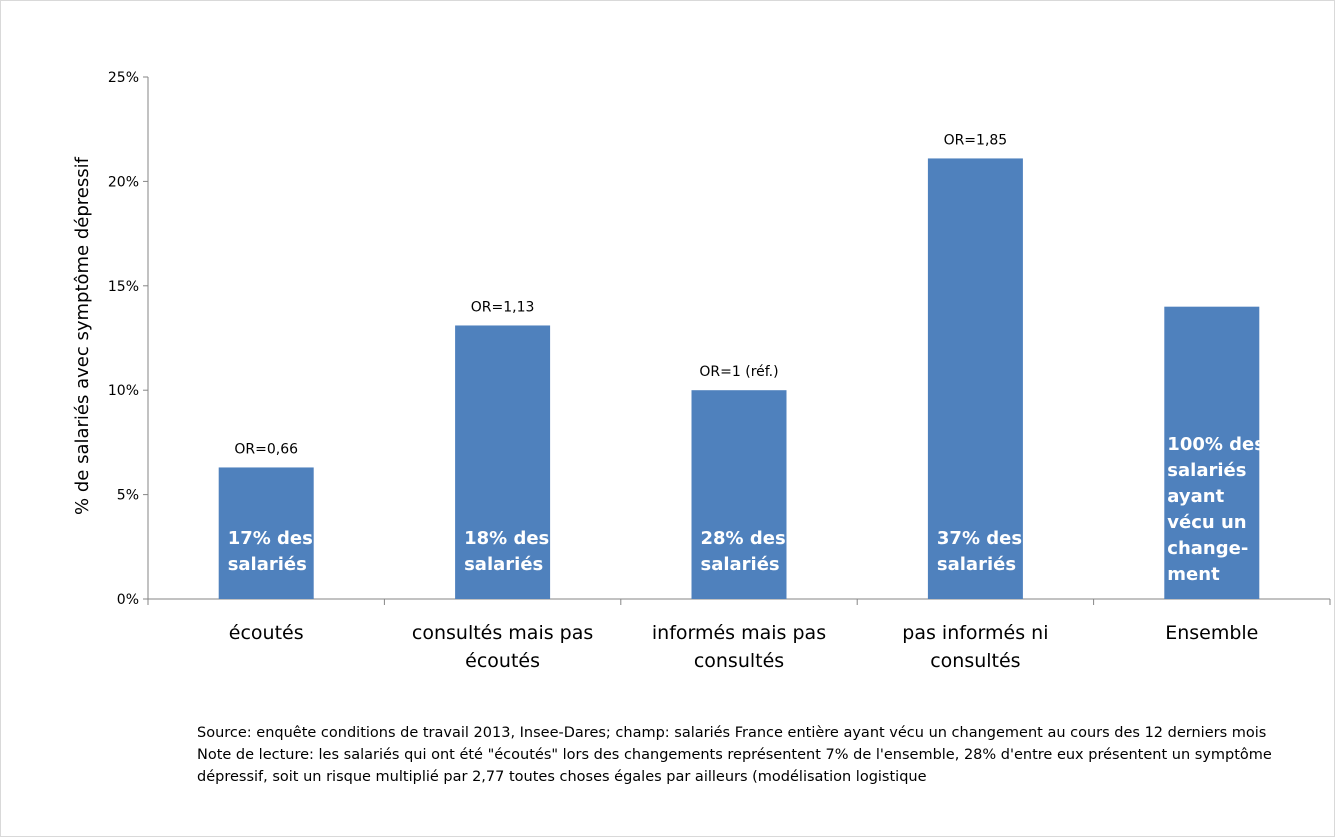  Describe the element at coordinates (123, 287) in the screenshot. I see `y-tick-label: 15%` at that location.